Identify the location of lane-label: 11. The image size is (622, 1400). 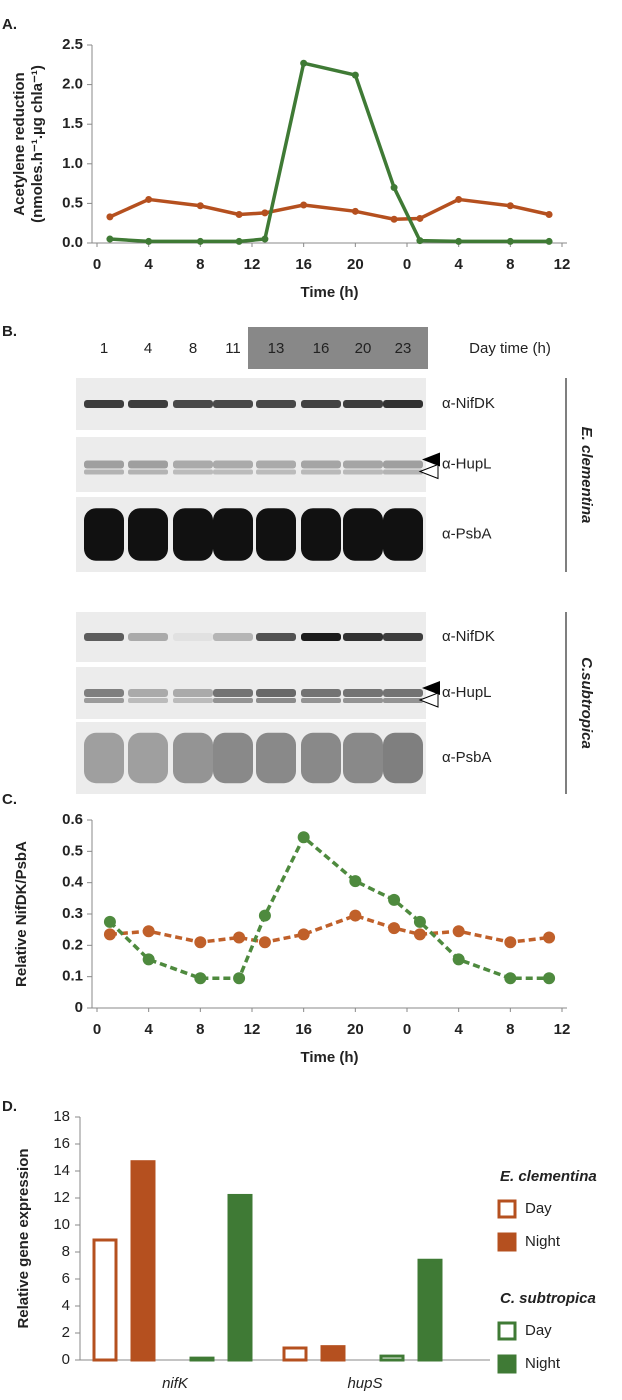
(233, 348).